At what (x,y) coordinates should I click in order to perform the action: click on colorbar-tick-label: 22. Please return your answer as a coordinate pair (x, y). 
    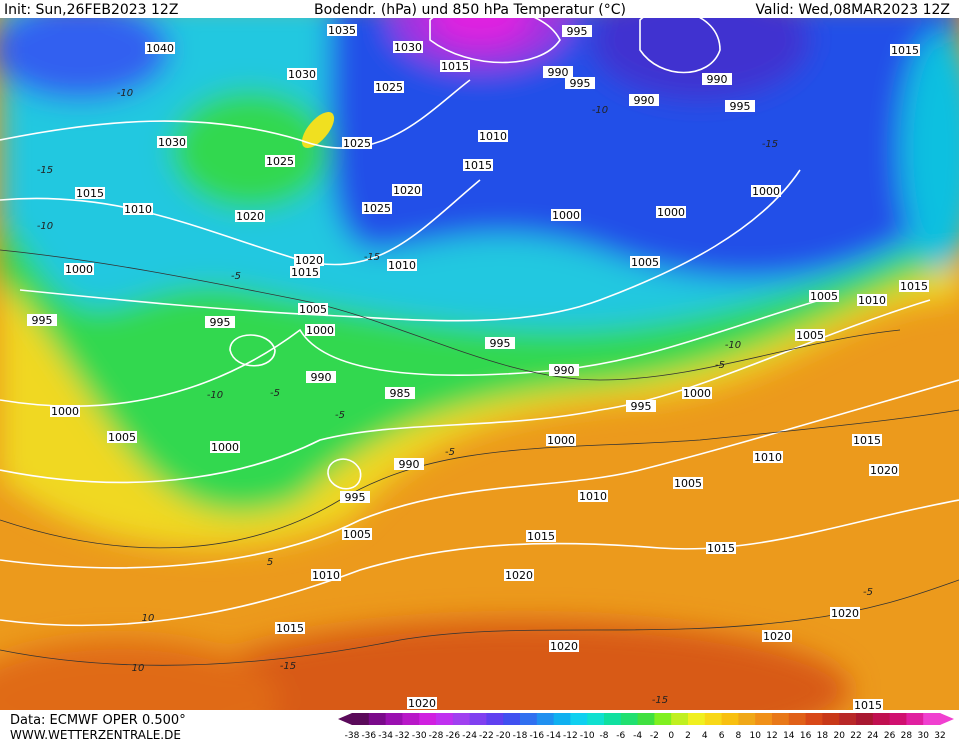
    Looking at the image, I should click on (855, 736).